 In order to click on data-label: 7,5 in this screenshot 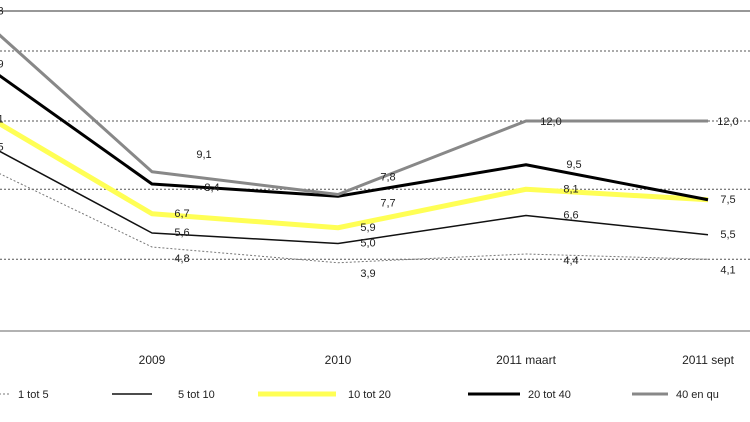, I will do `click(727, 200)`.